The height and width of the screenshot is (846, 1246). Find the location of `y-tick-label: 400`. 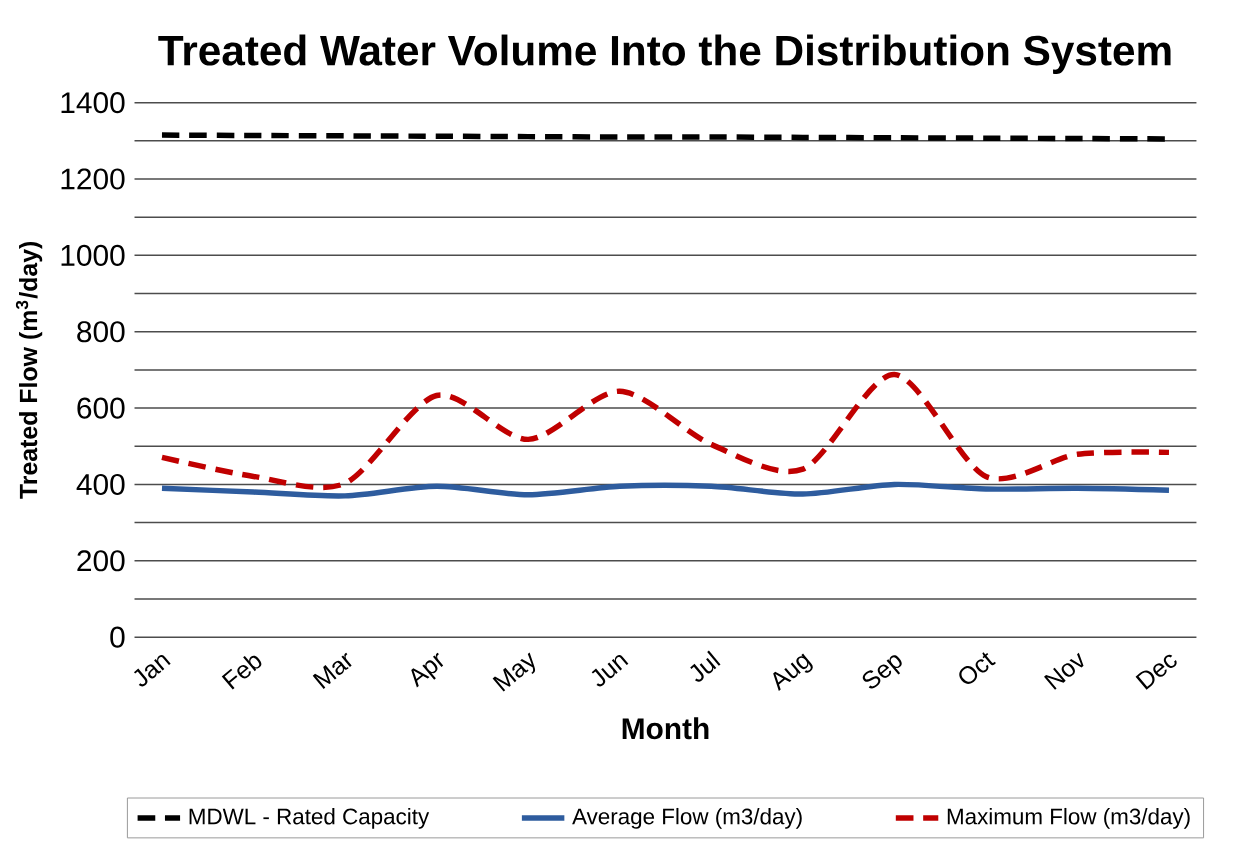

y-tick-label: 400 is located at coordinates (100, 484).